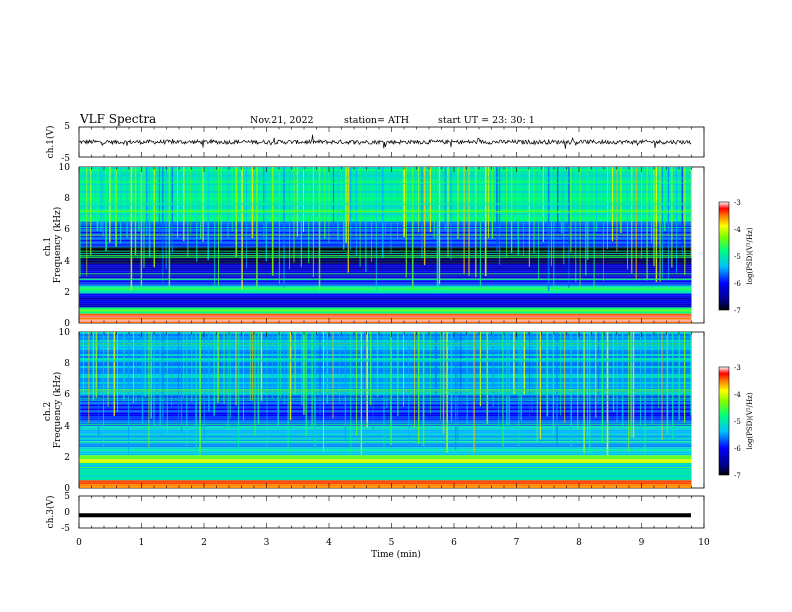  What do you see at coordinates (67, 395) in the screenshot?
I see `ch2-ytick-6: 6` at bounding box center [67, 395].